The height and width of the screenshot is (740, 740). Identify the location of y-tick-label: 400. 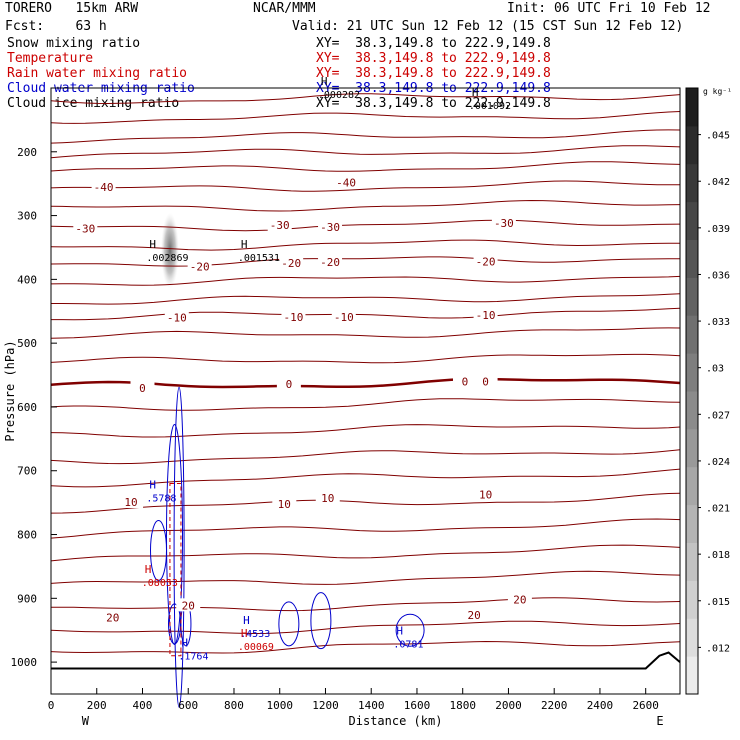
(27, 279).